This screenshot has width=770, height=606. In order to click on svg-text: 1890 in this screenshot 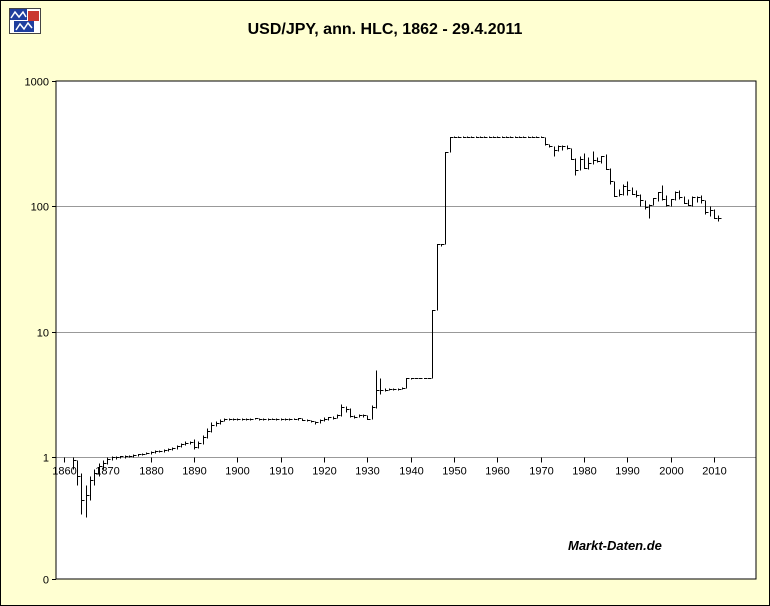, I will do `click(194, 472)`.